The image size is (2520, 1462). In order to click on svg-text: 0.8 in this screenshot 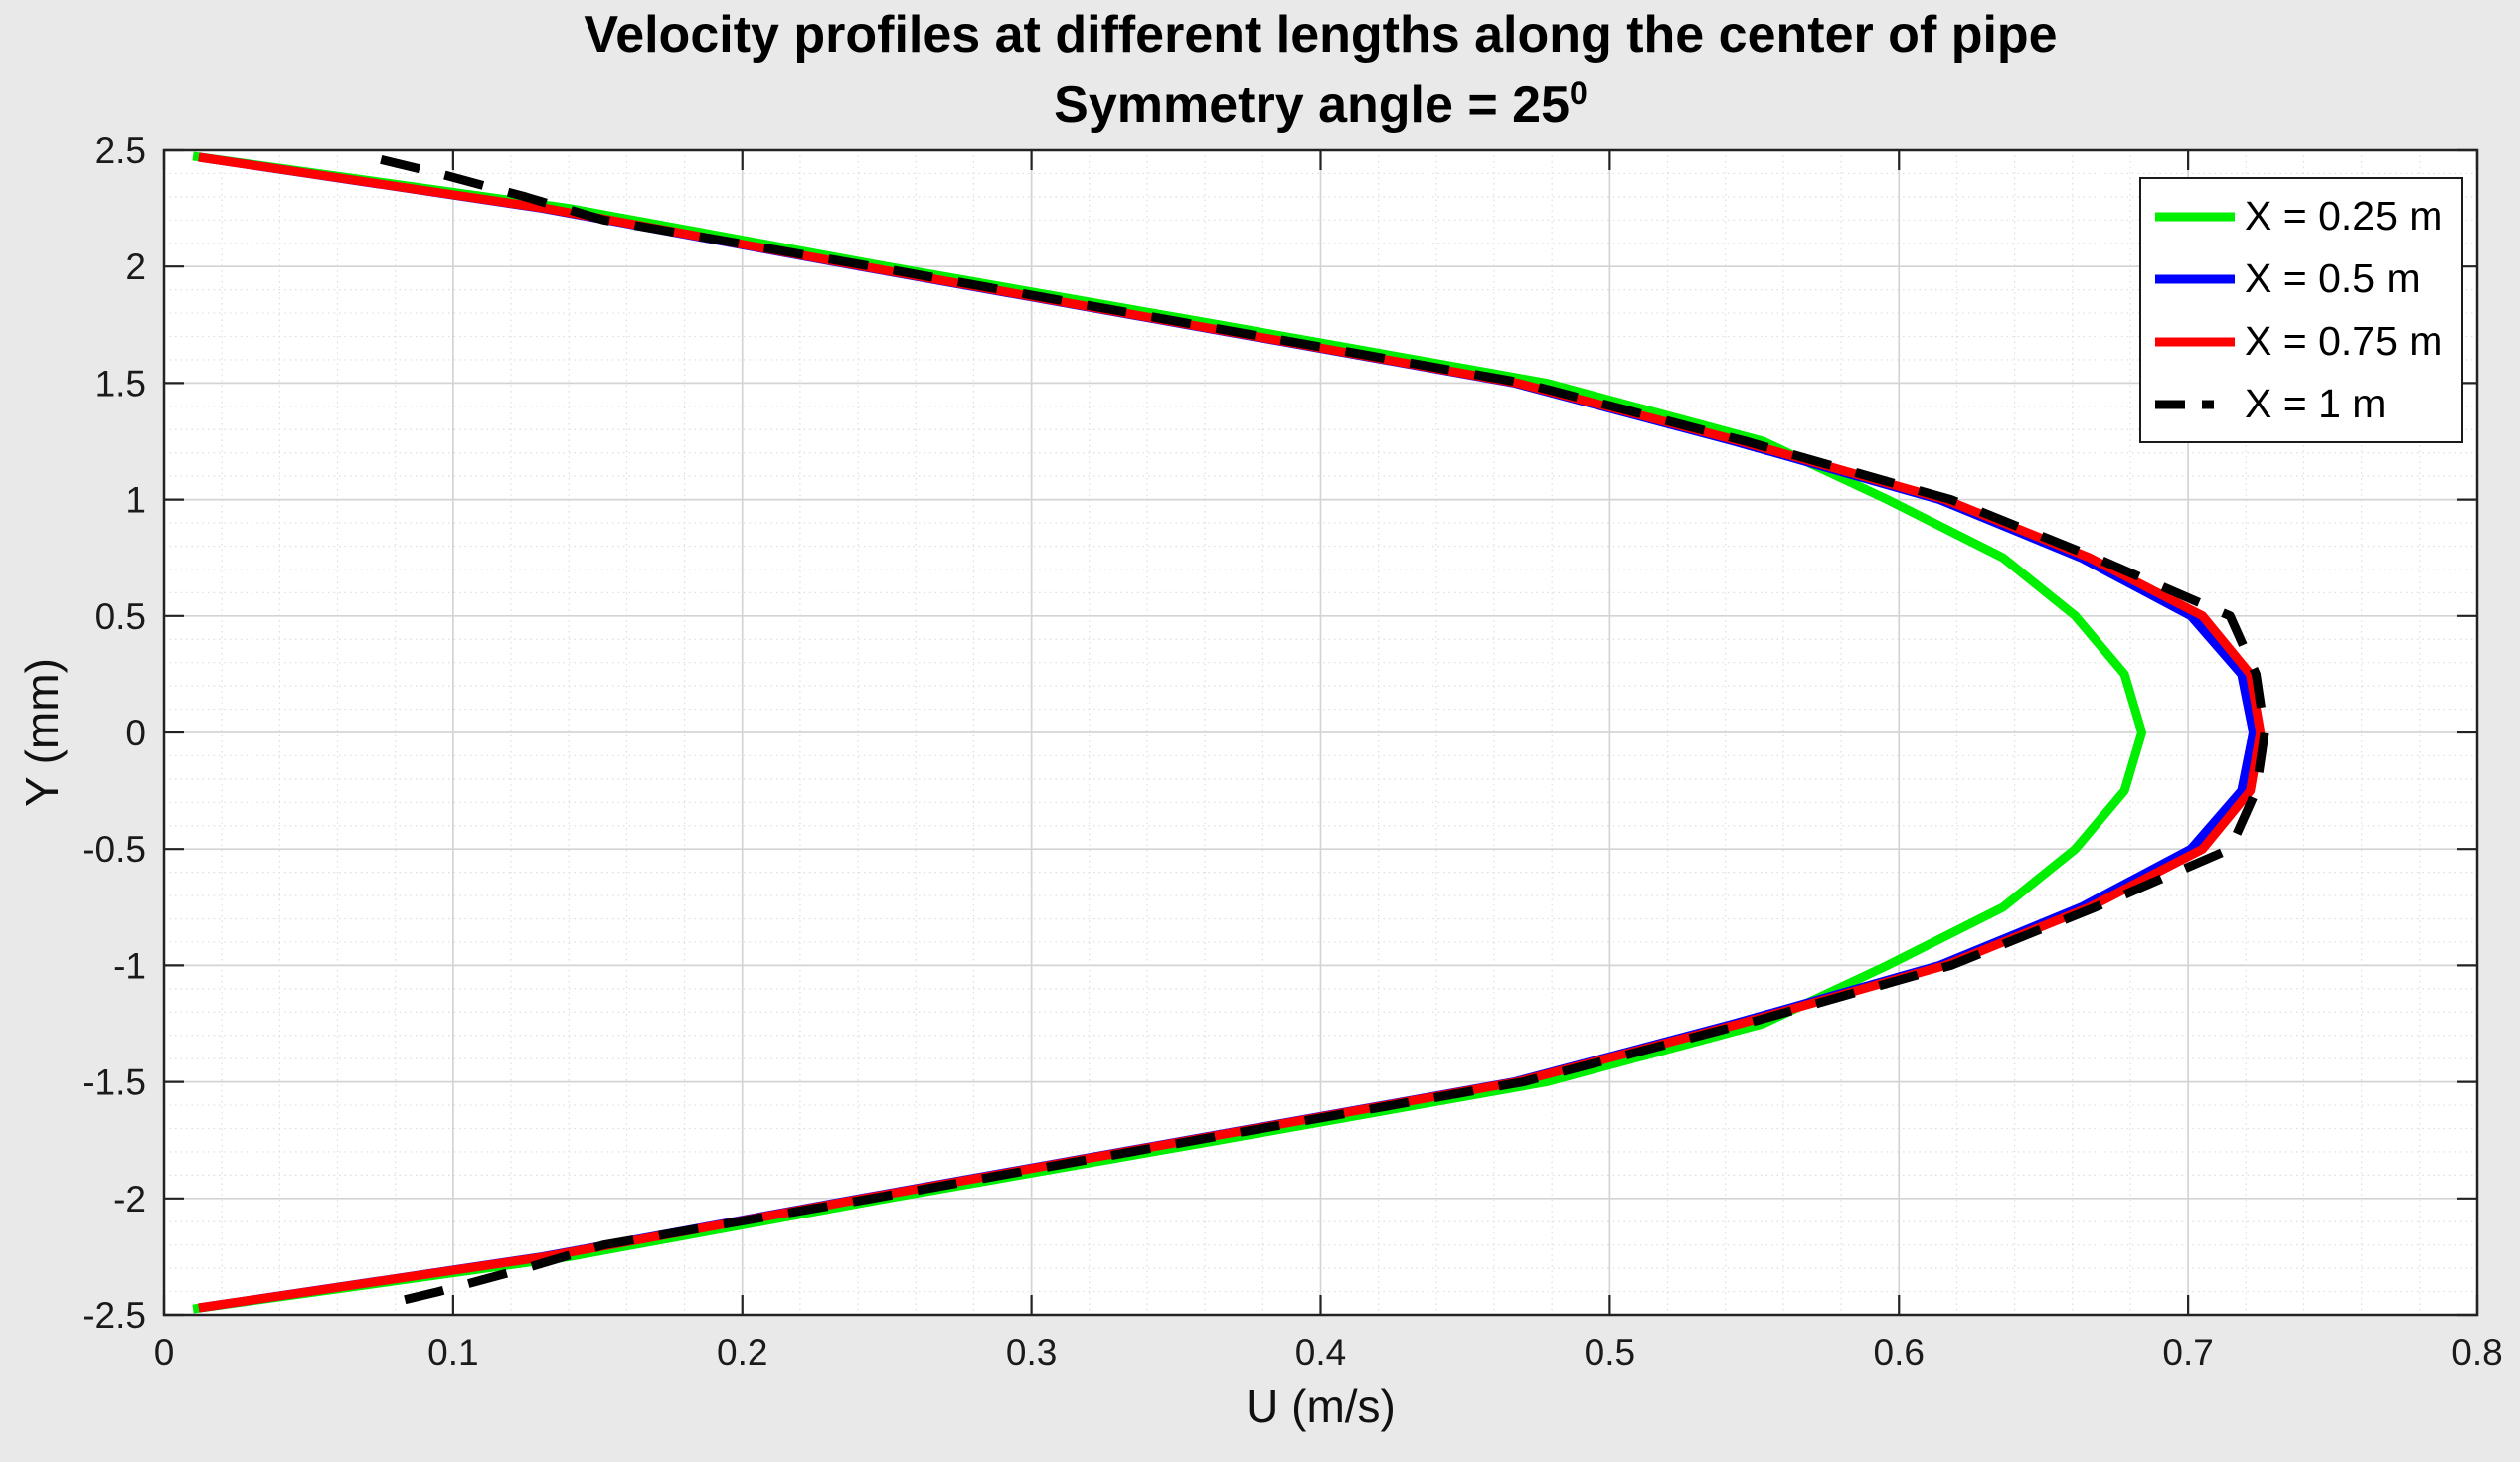, I will do `click(2476, 1353)`.